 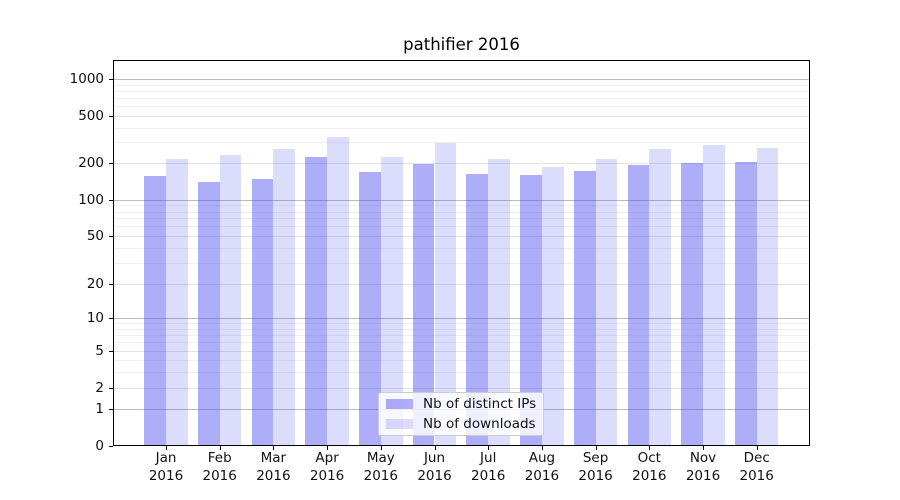 What do you see at coordinates (220, 447) in the screenshot?
I see `x-tick-feb` at bounding box center [220, 447].